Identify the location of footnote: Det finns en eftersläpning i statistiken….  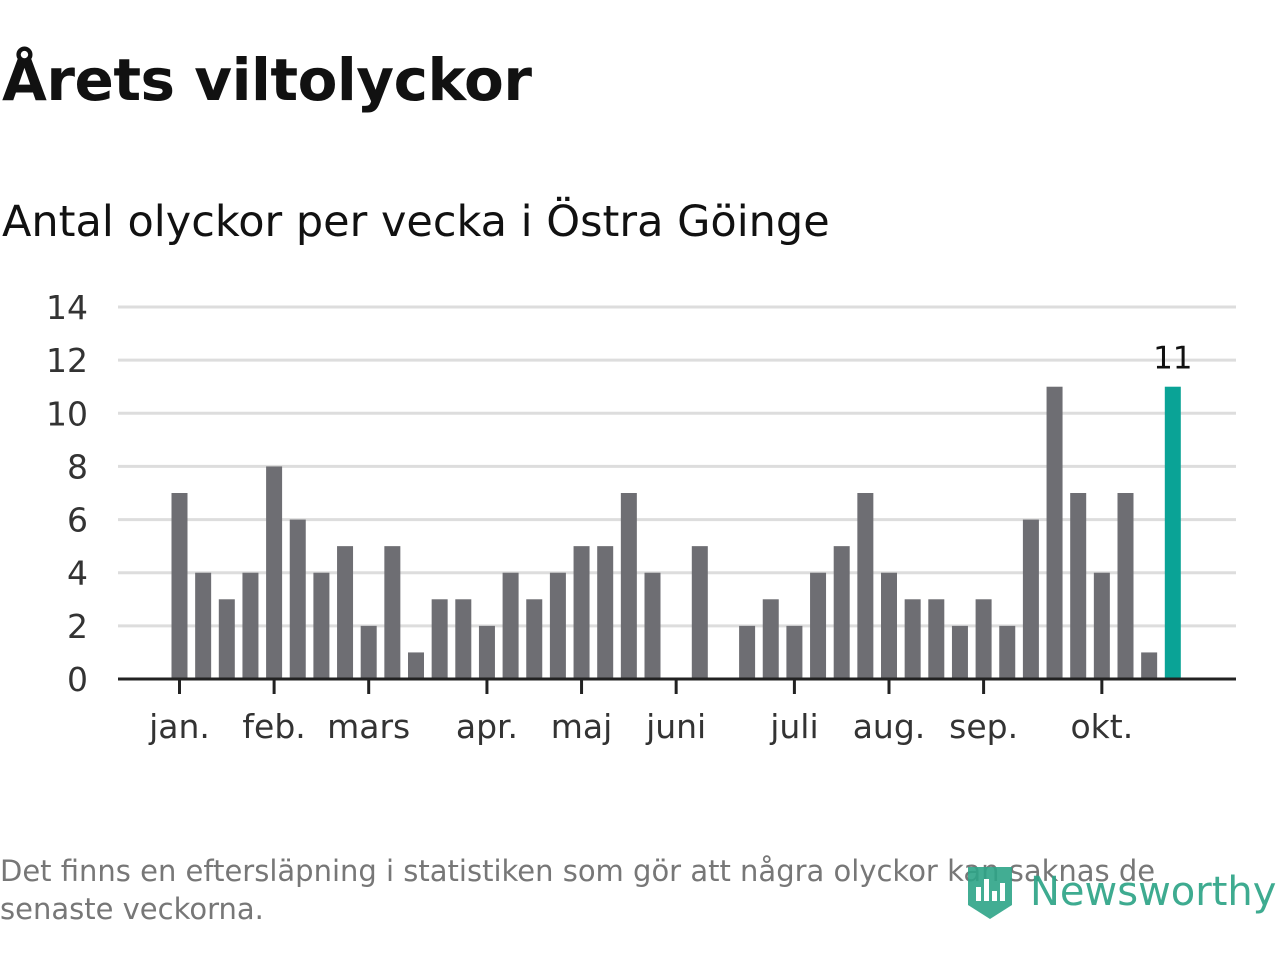
(578, 890).